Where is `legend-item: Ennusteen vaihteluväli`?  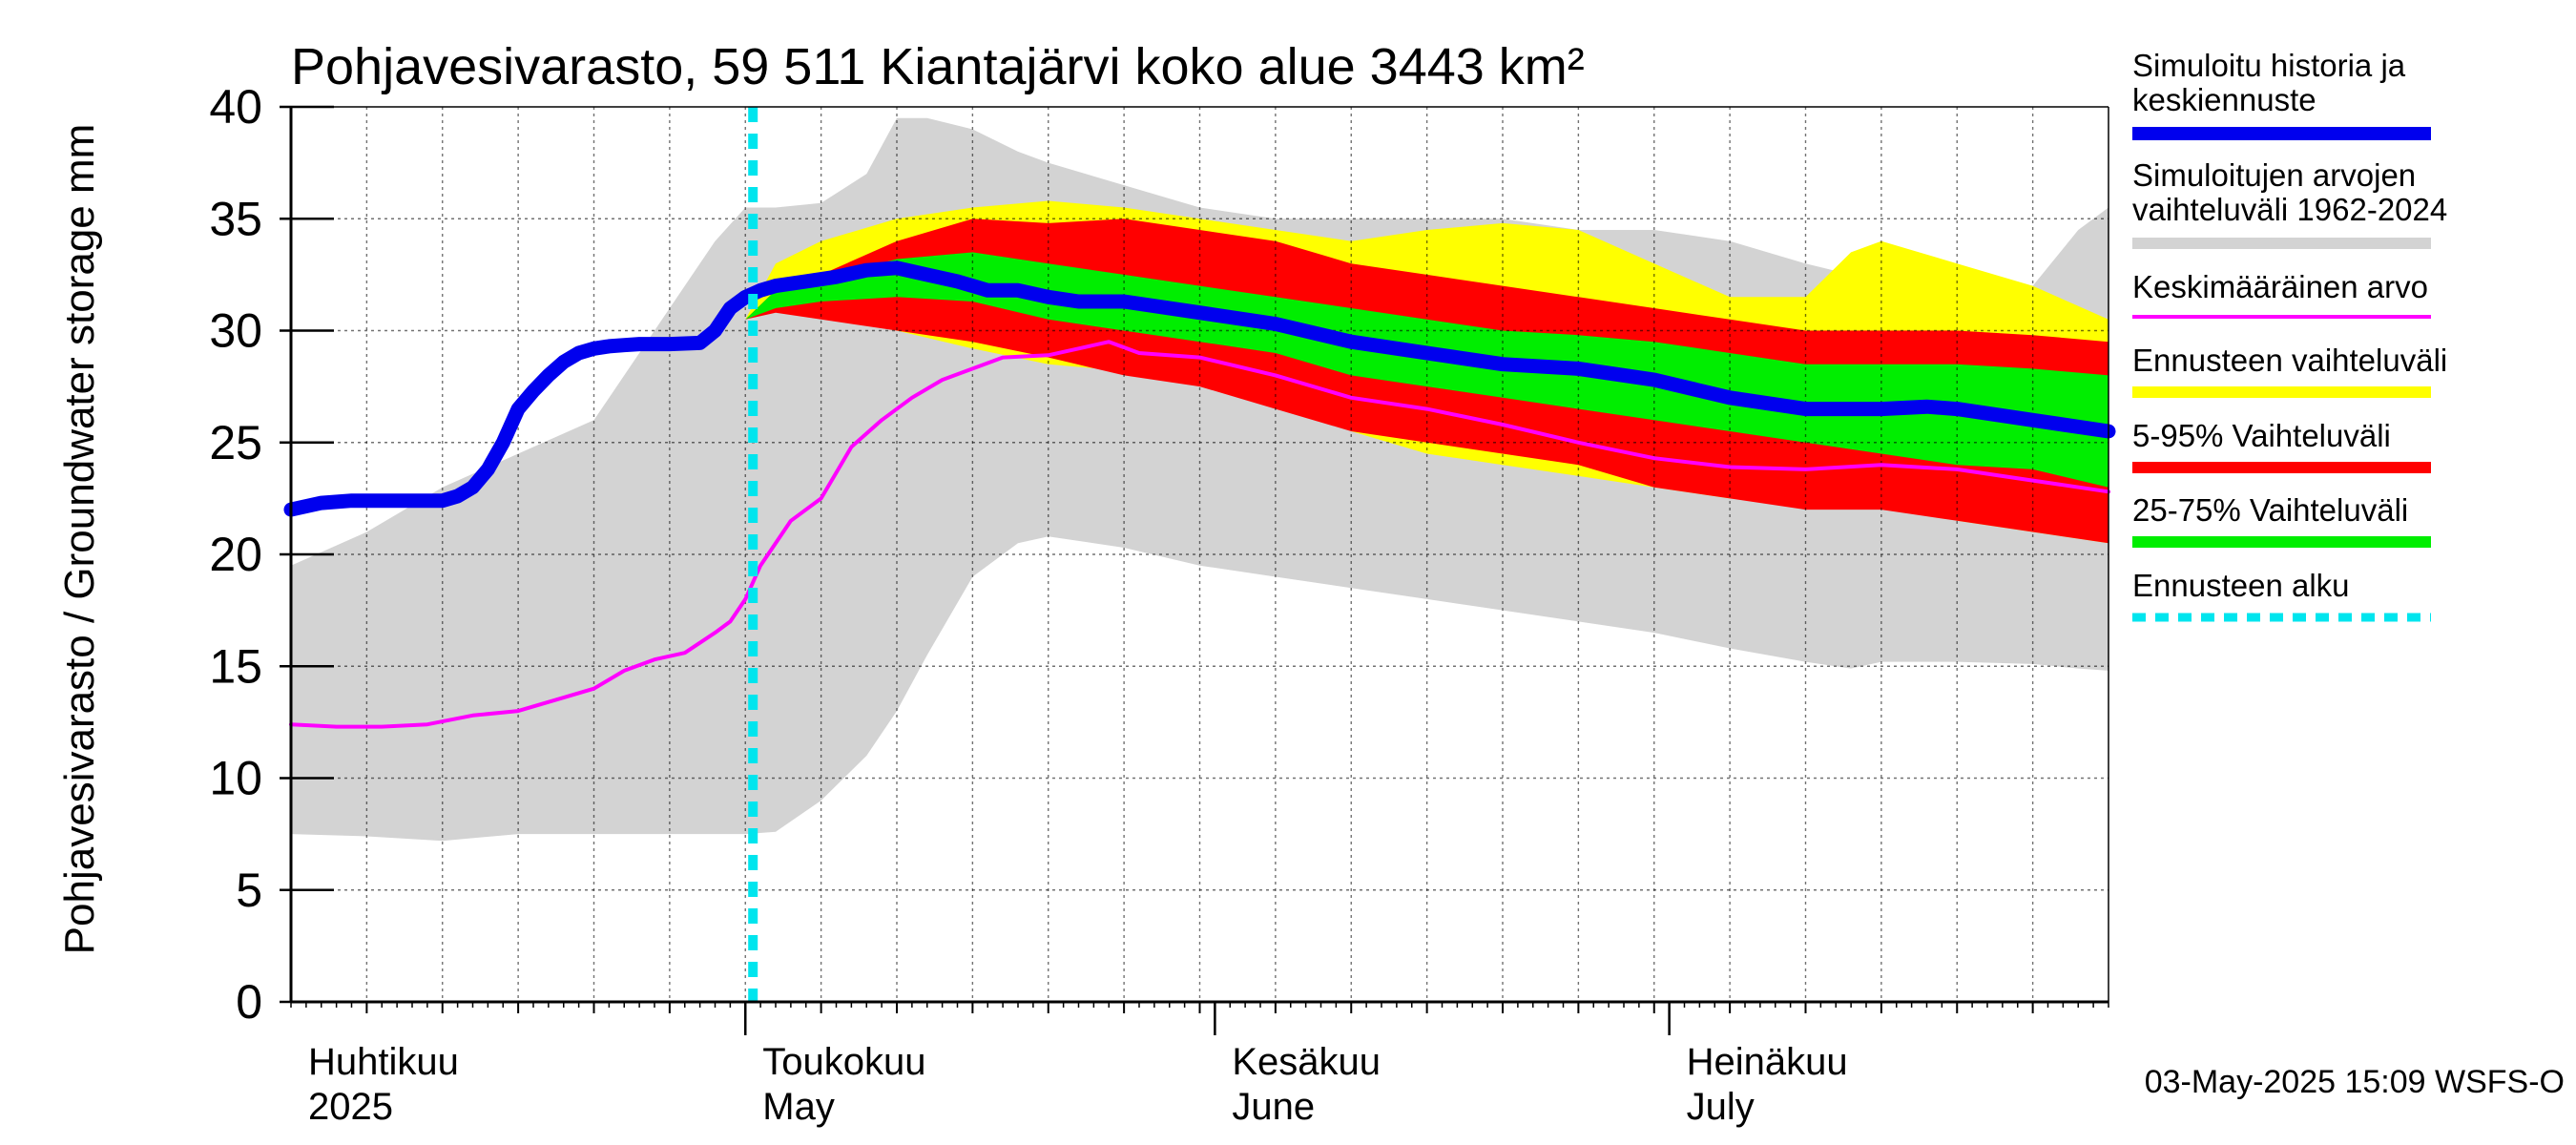 legend-item: Ennusteen vaihteluväli is located at coordinates (2289, 370).